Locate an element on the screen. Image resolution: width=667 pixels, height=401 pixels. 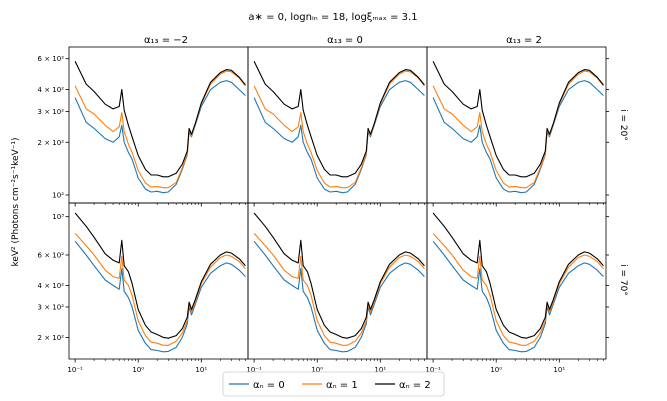
panel-r1-c3-frame is located at coordinates (516, 125).